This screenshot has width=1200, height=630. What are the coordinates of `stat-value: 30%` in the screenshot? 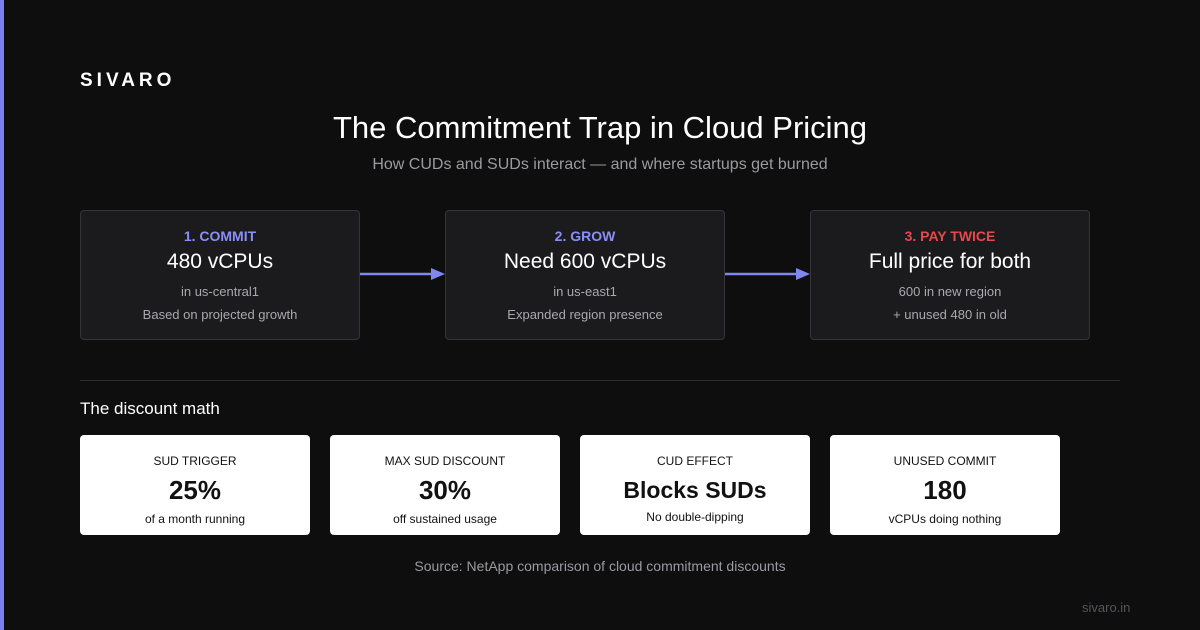 It's located at (445, 490).